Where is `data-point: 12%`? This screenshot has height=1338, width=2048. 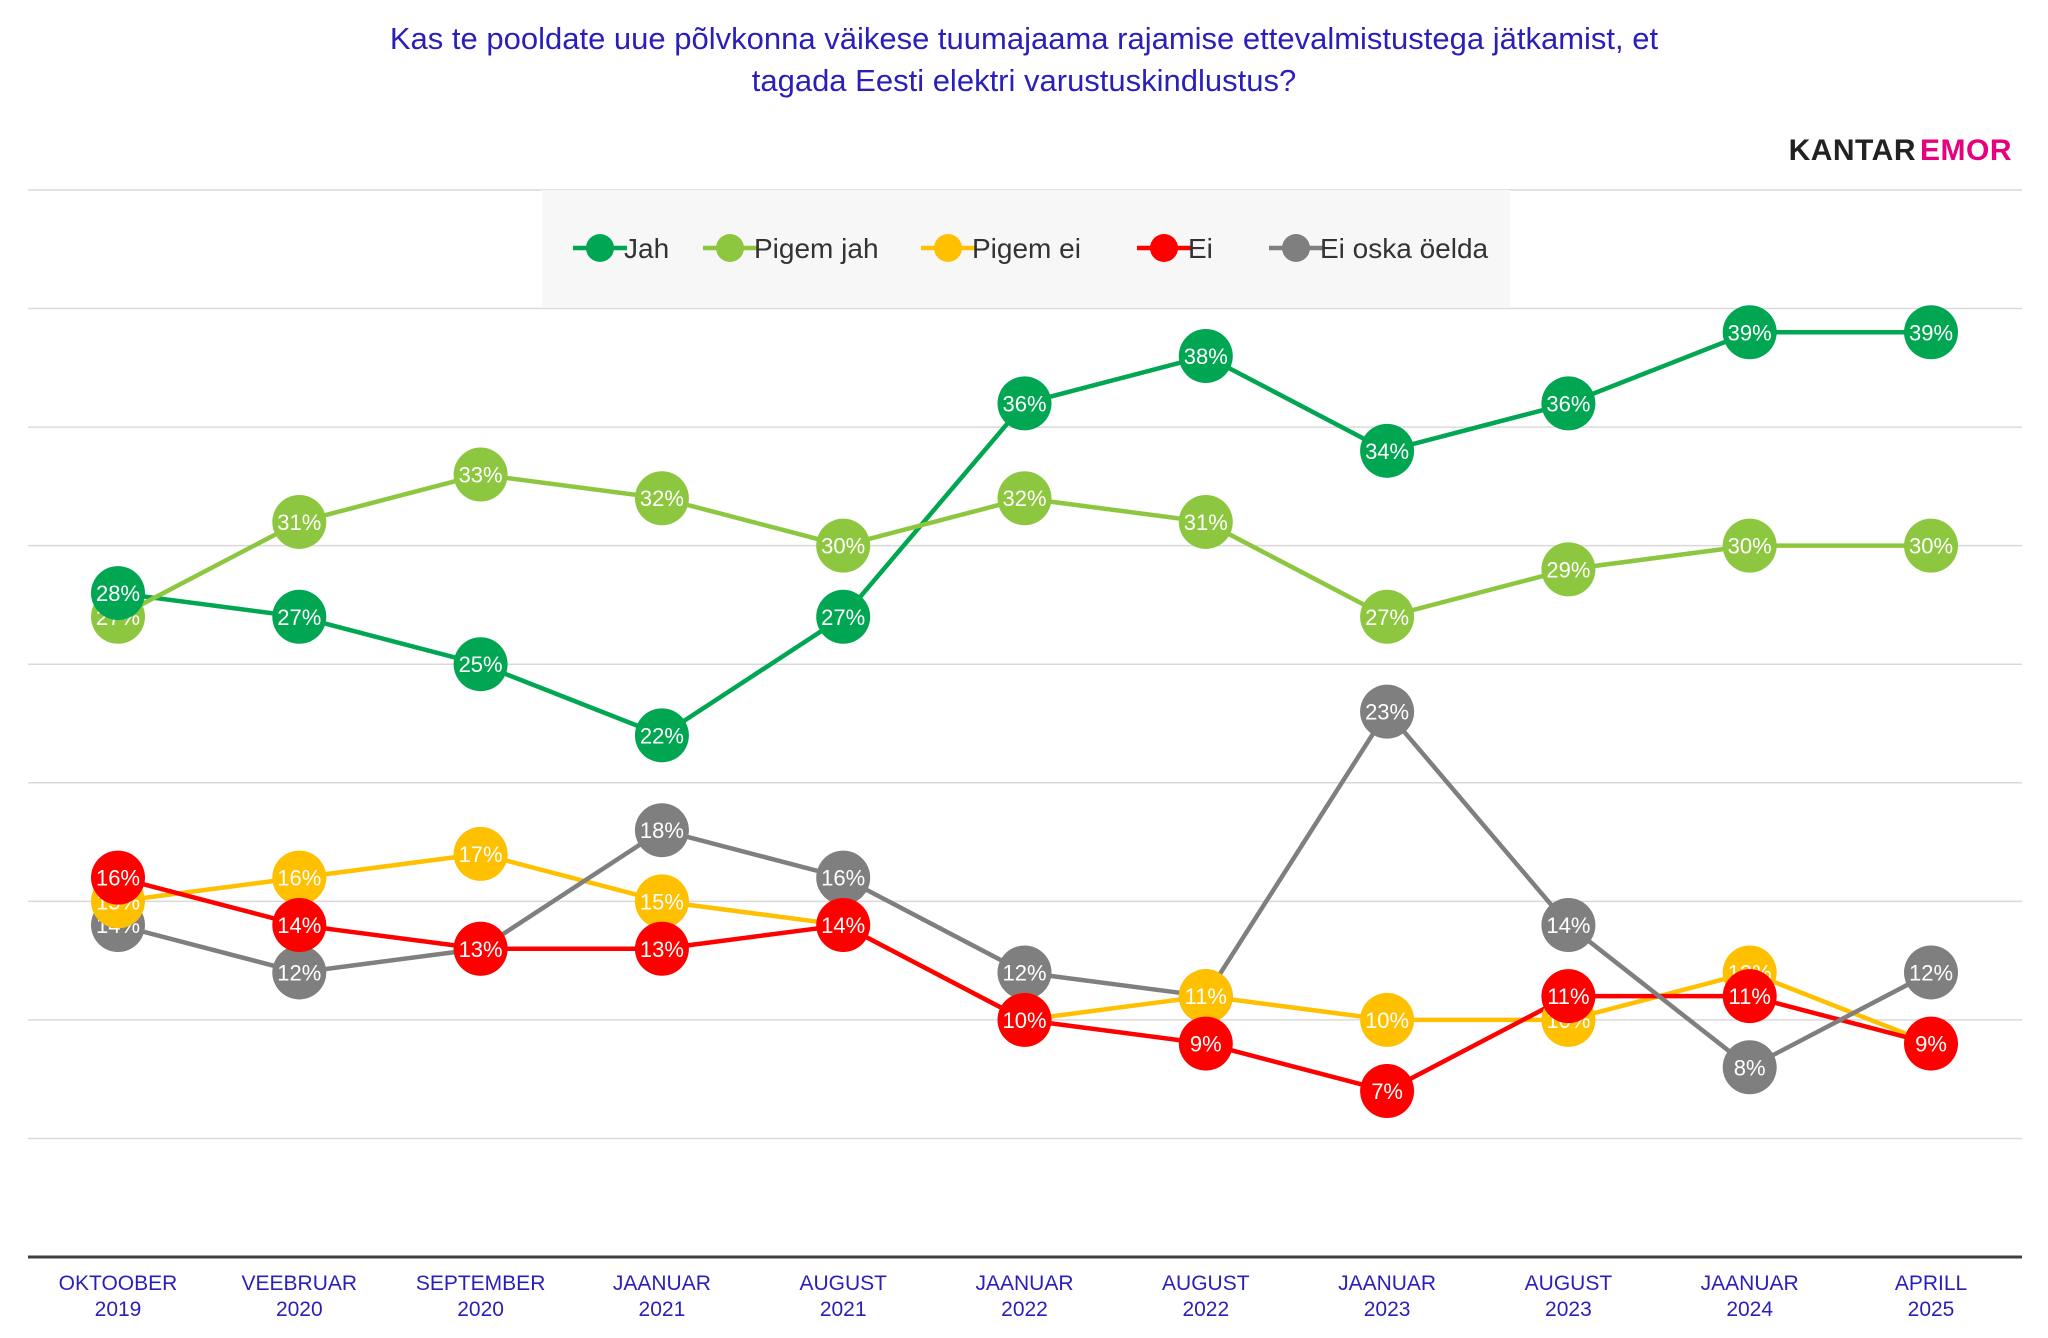
data-point: 12% is located at coordinates (1024, 972).